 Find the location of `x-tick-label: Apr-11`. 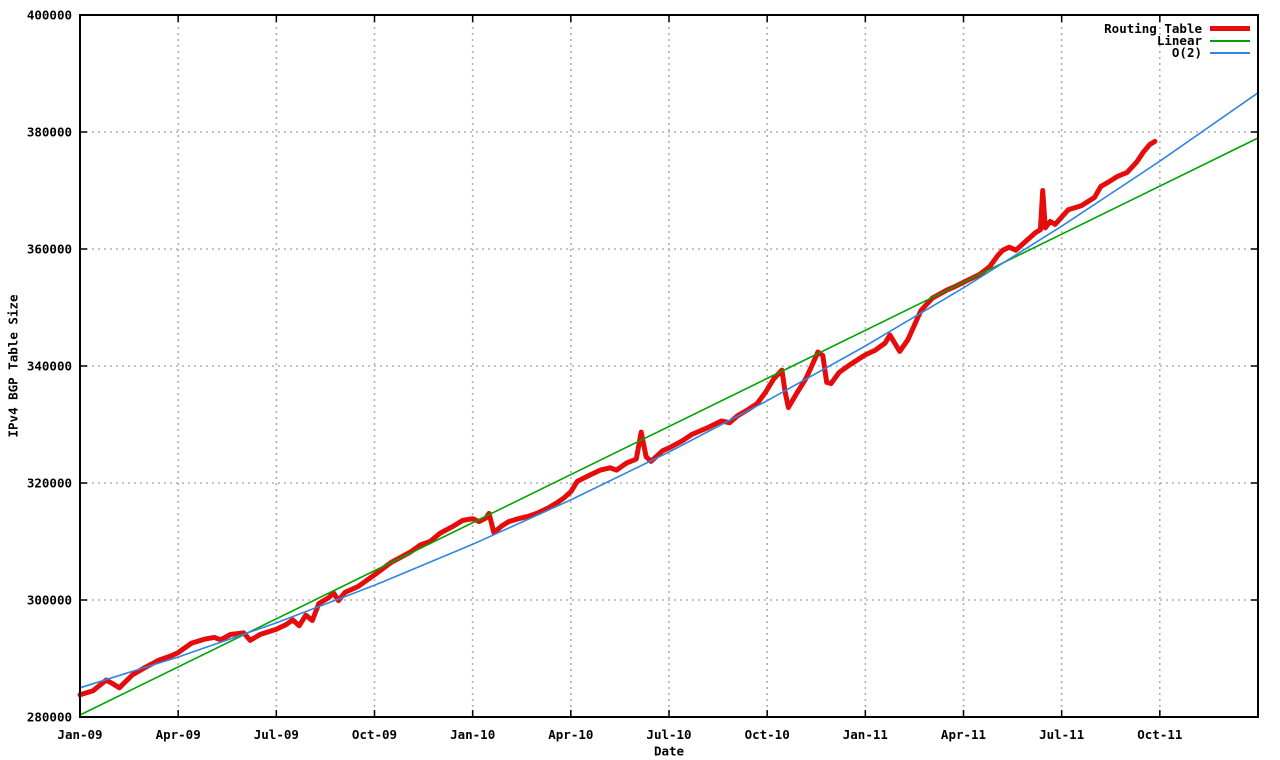

x-tick-label: Apr-11 is located at coordinates (963, 734).